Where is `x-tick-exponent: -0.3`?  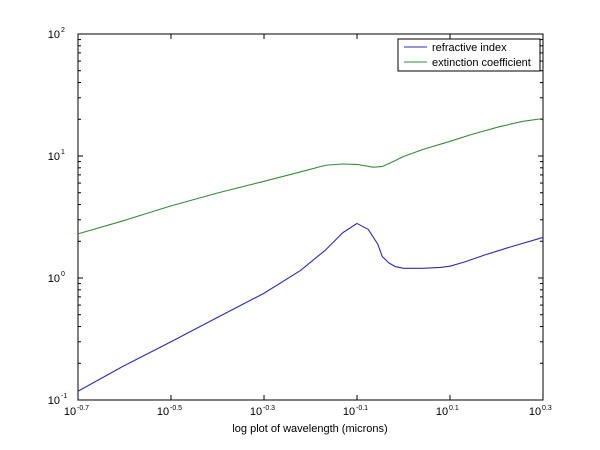 x-tick-exponent: -0.3 is located at coordinates (269, 408).